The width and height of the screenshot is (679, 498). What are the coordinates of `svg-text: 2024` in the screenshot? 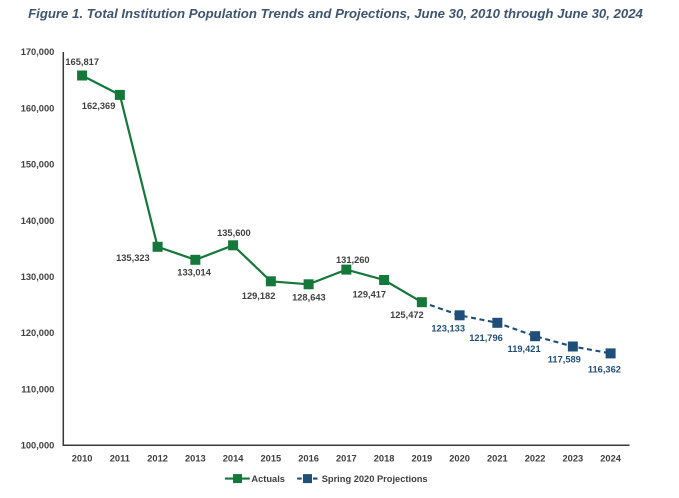 It's located at (611, 458).